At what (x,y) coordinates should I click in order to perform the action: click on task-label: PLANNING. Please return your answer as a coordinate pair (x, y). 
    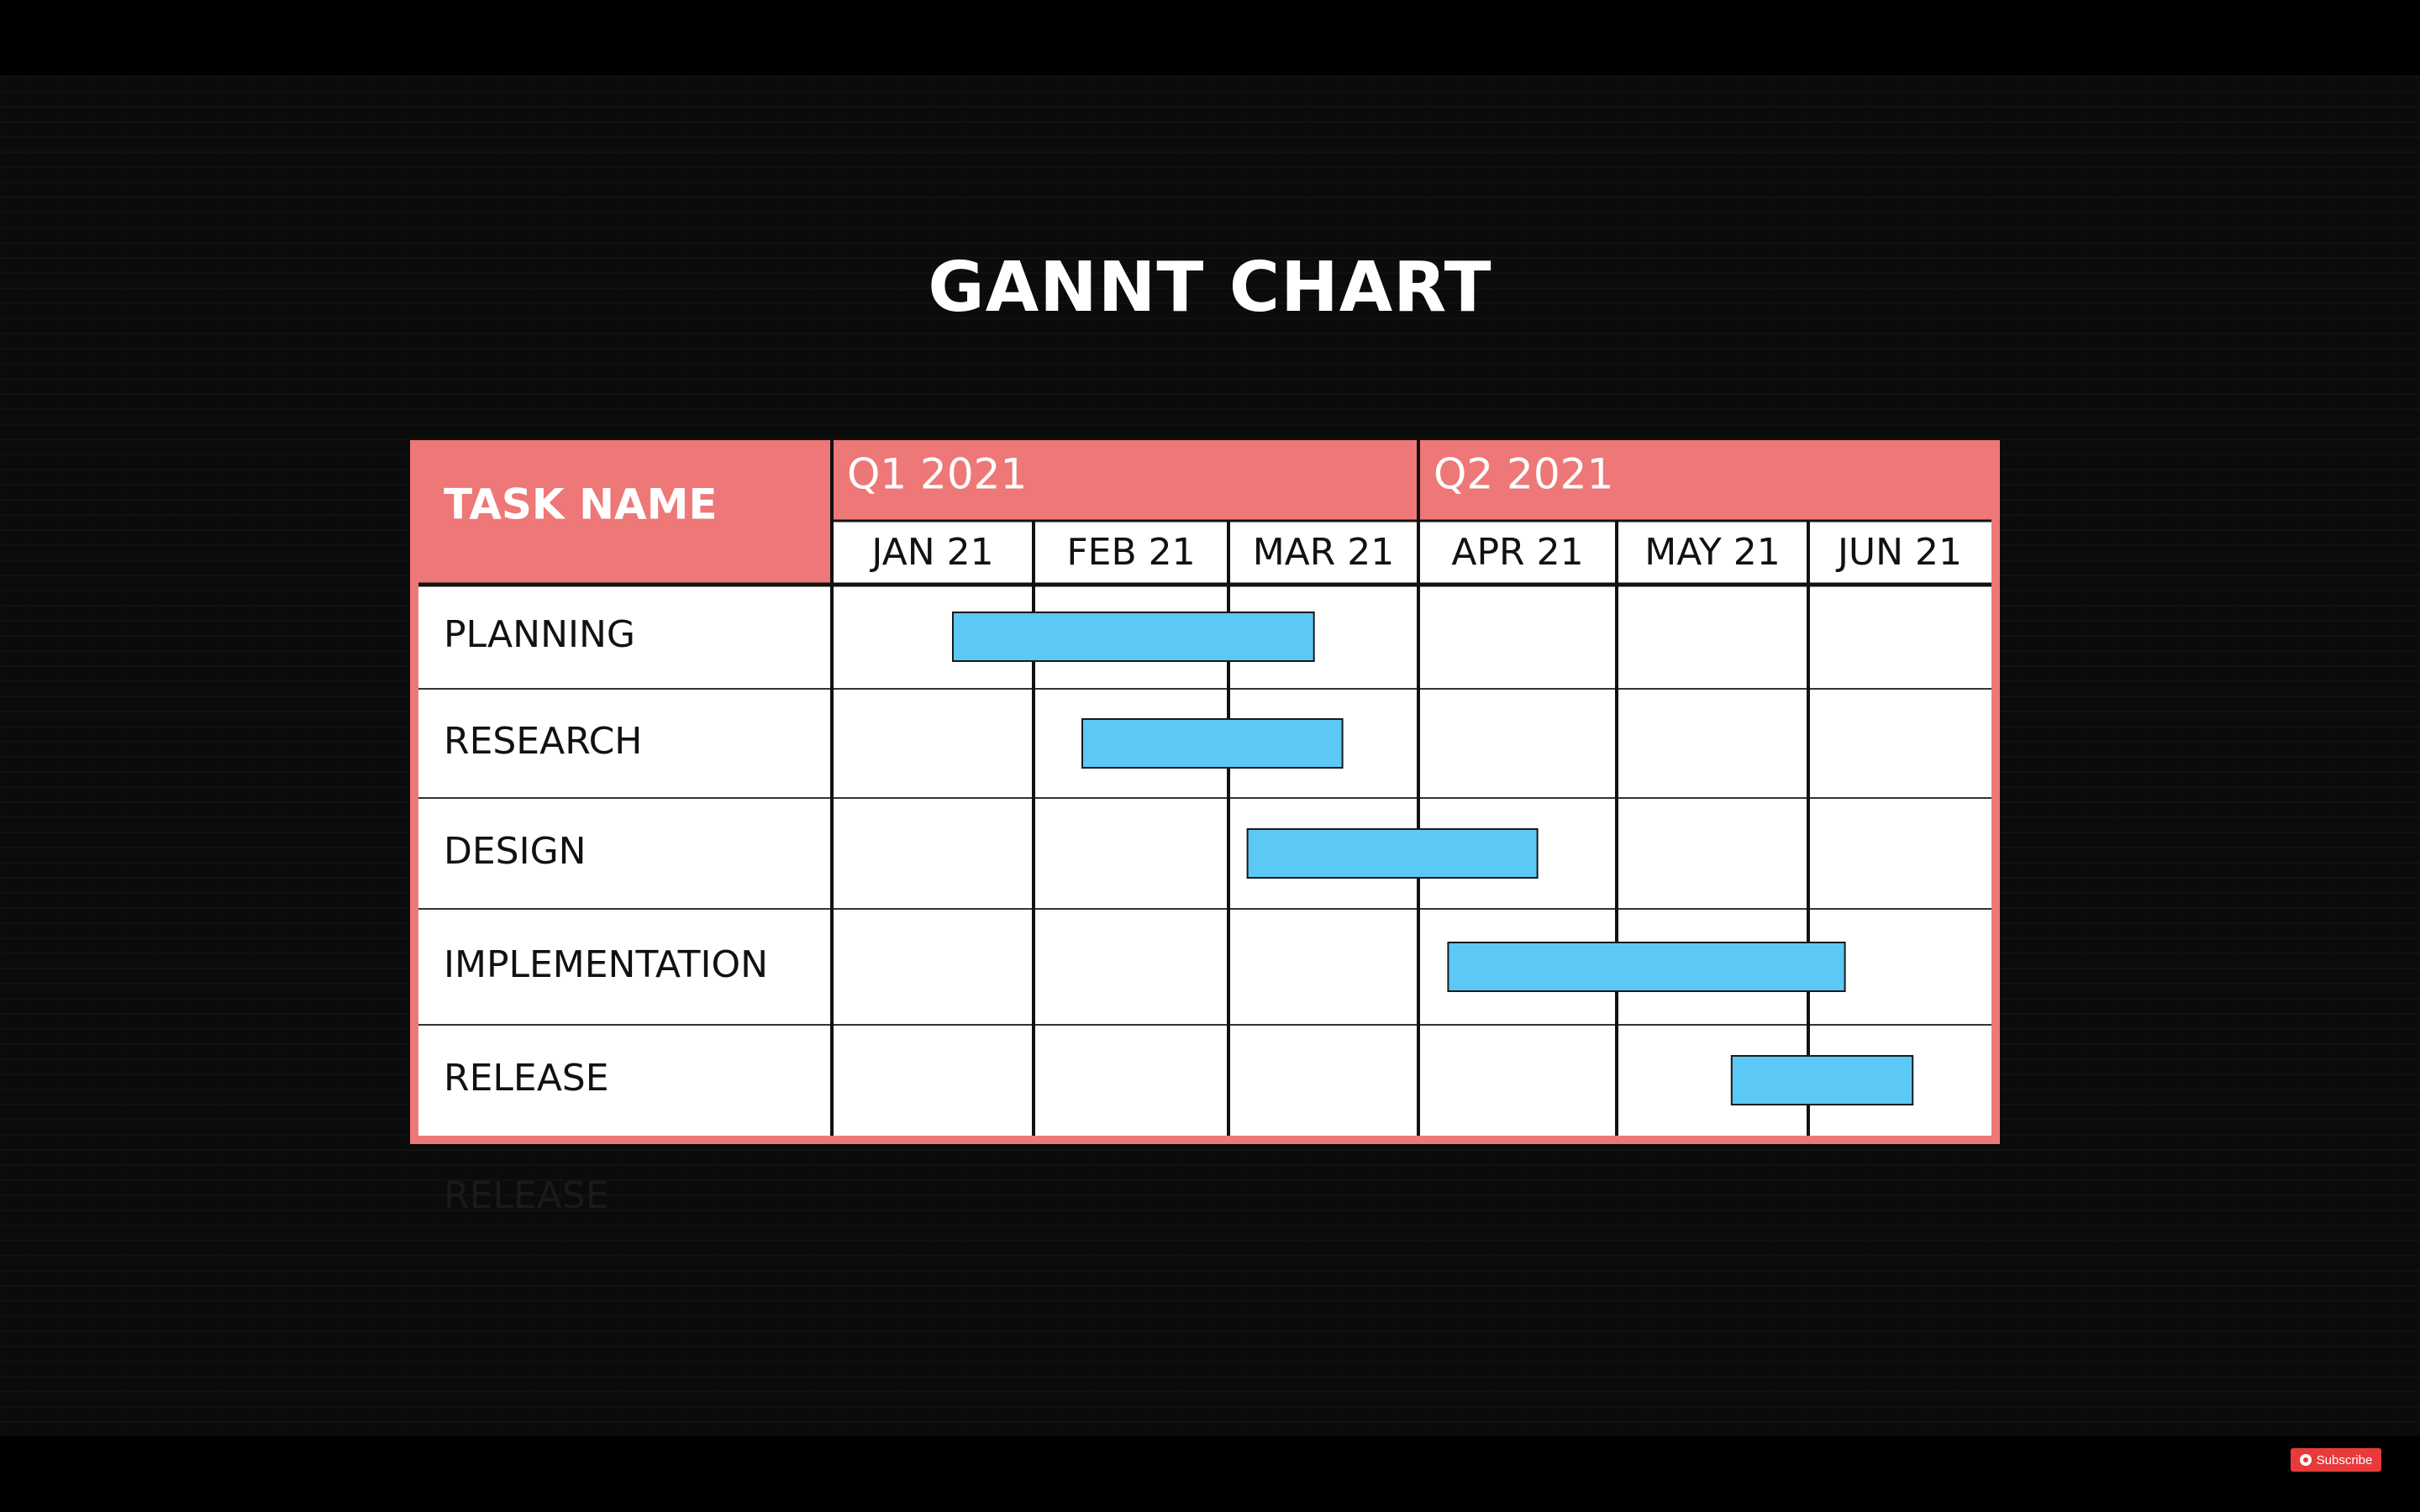
    Looking at the image, I should click on (539, 634).